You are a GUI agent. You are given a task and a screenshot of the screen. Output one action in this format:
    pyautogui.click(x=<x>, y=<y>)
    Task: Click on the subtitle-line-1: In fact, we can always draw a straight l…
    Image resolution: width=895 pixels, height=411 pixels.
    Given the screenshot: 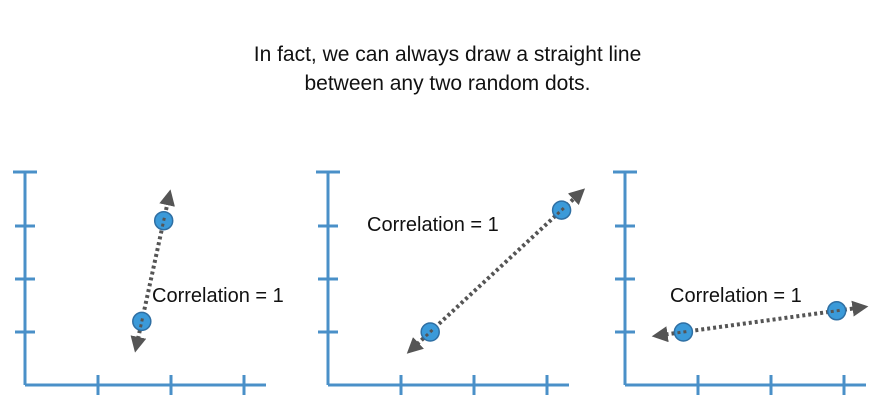 What is the action you would take?
    pyautogui.click(x=447, y=54)
    